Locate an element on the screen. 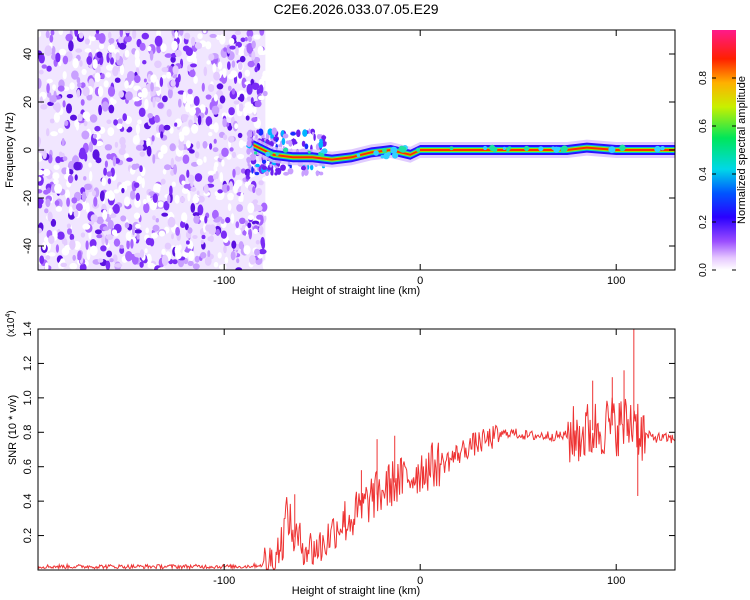 Image resolution: width=750 pixels, height=600 pixels. colorbar-tick-label: 0.4 is located at coordinates (703, 174).